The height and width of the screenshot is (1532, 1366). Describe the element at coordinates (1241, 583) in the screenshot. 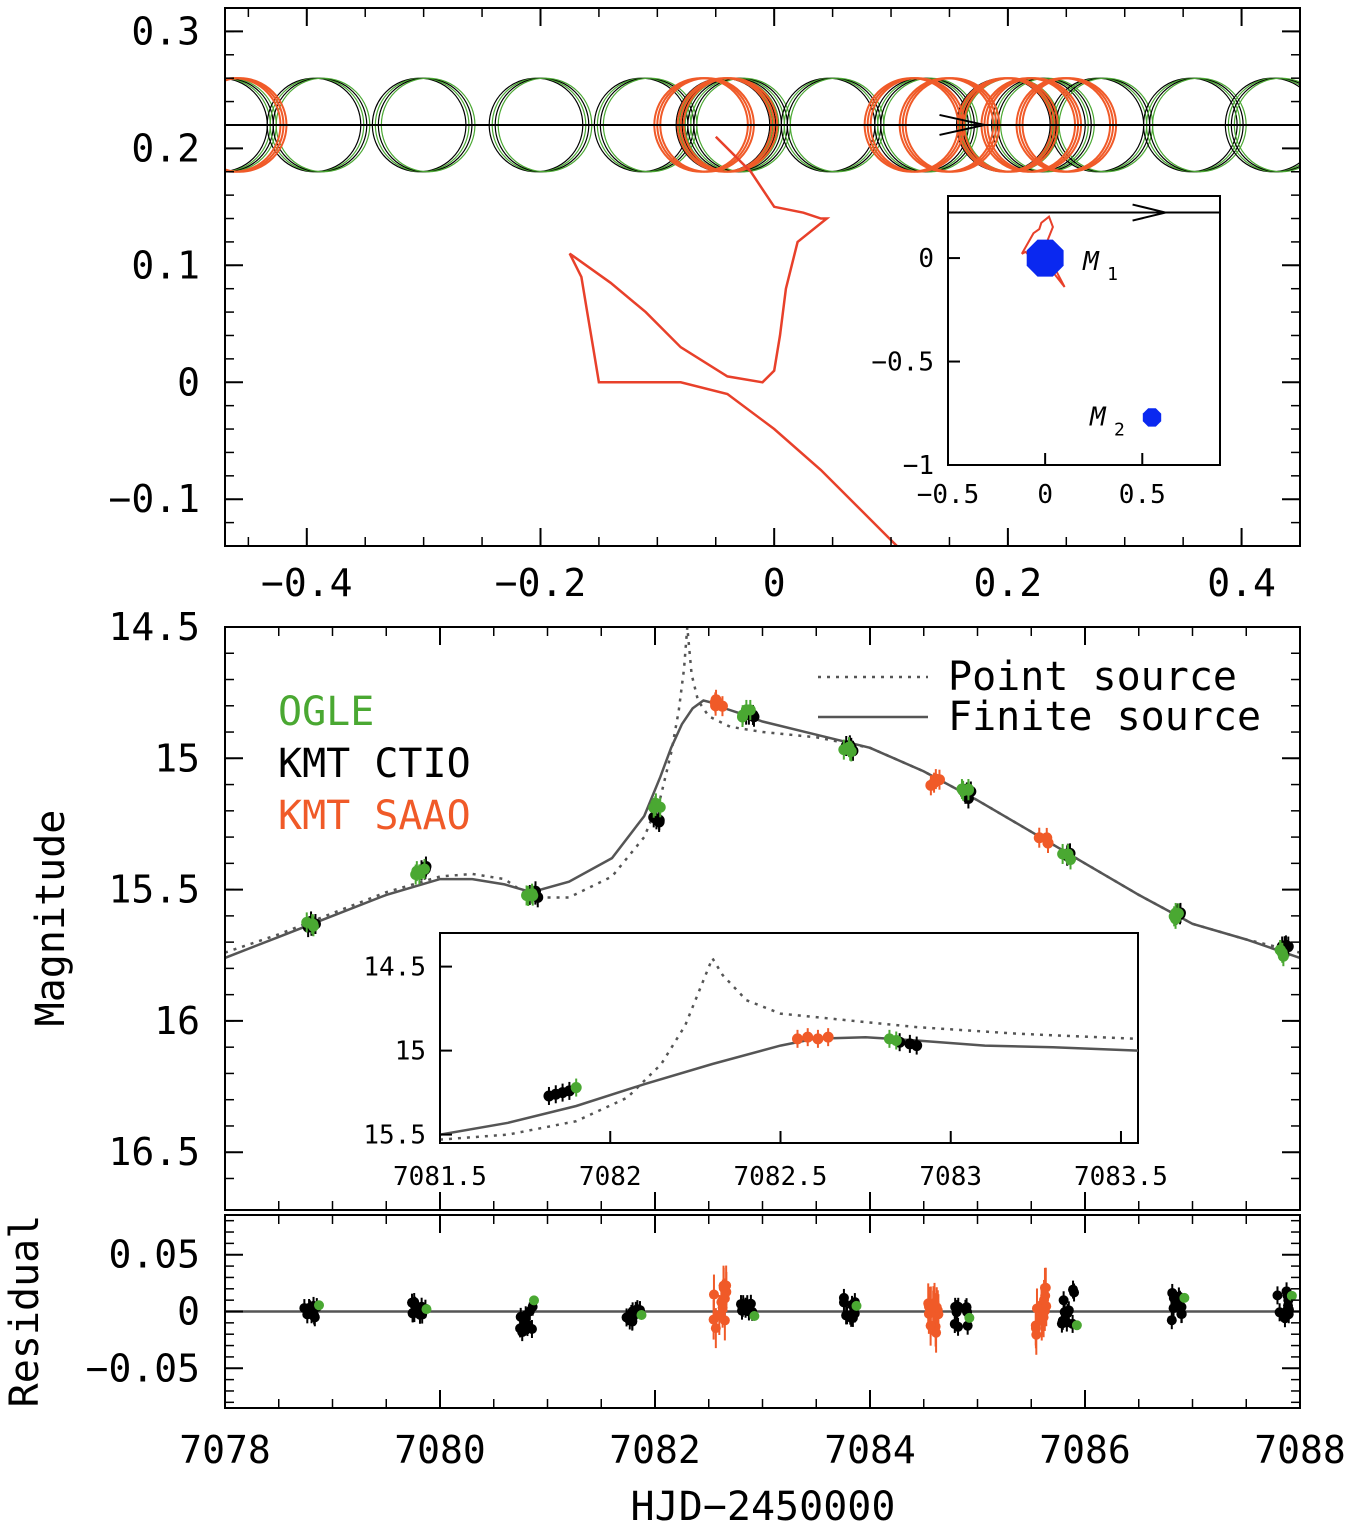

I see `x-tick-label: 0.4` at that location.